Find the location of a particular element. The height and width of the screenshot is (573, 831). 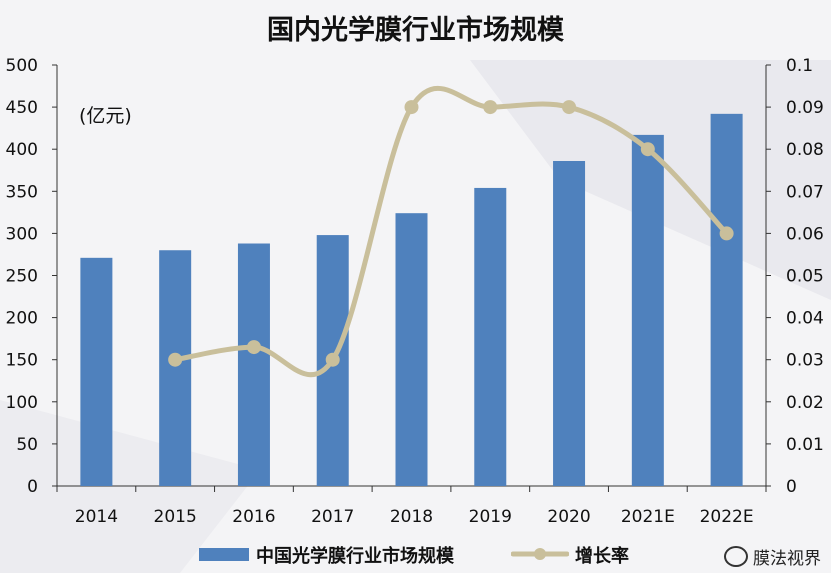

legend-line-swatch is located at coordinates (540, 554).